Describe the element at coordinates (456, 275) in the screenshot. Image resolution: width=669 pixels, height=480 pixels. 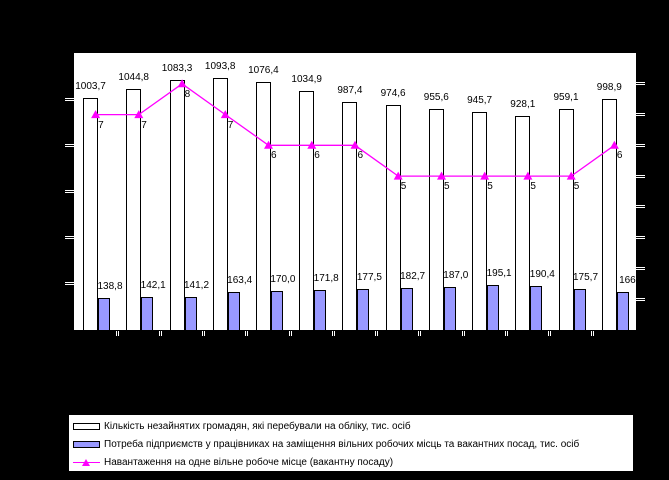
I see `bar-value-label: 187,0` at that location.